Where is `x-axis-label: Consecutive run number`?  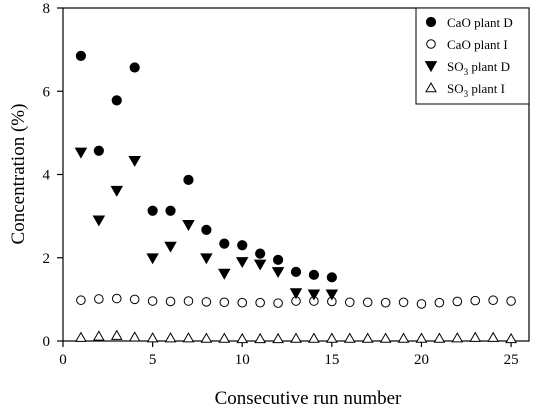
x-axis-label: Consecutive run number is located at coordinates (308, 398).